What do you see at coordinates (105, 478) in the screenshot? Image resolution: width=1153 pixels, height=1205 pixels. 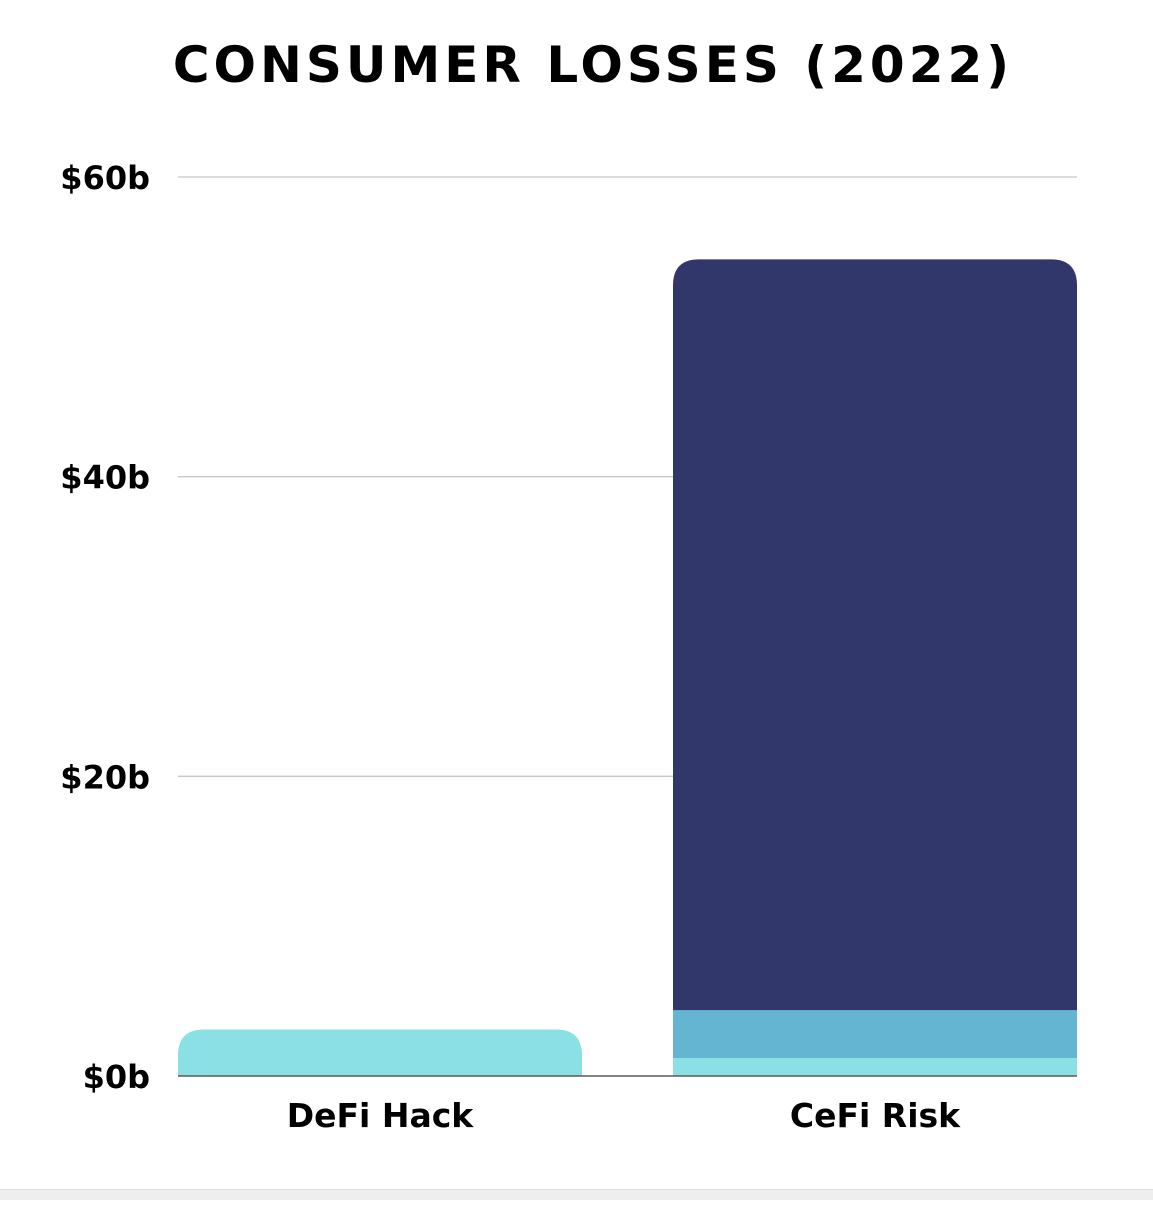 I see `y-tick-label: $40b` at bounding box center [105, 478].